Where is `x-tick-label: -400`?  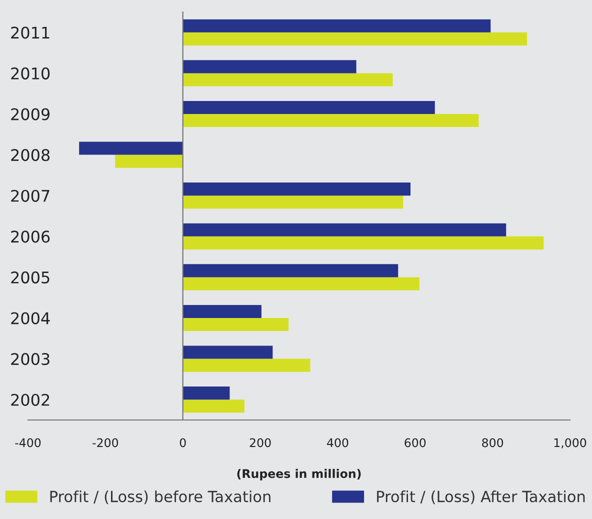 x-tick-label: -400 is located at coordinates (28, 443).